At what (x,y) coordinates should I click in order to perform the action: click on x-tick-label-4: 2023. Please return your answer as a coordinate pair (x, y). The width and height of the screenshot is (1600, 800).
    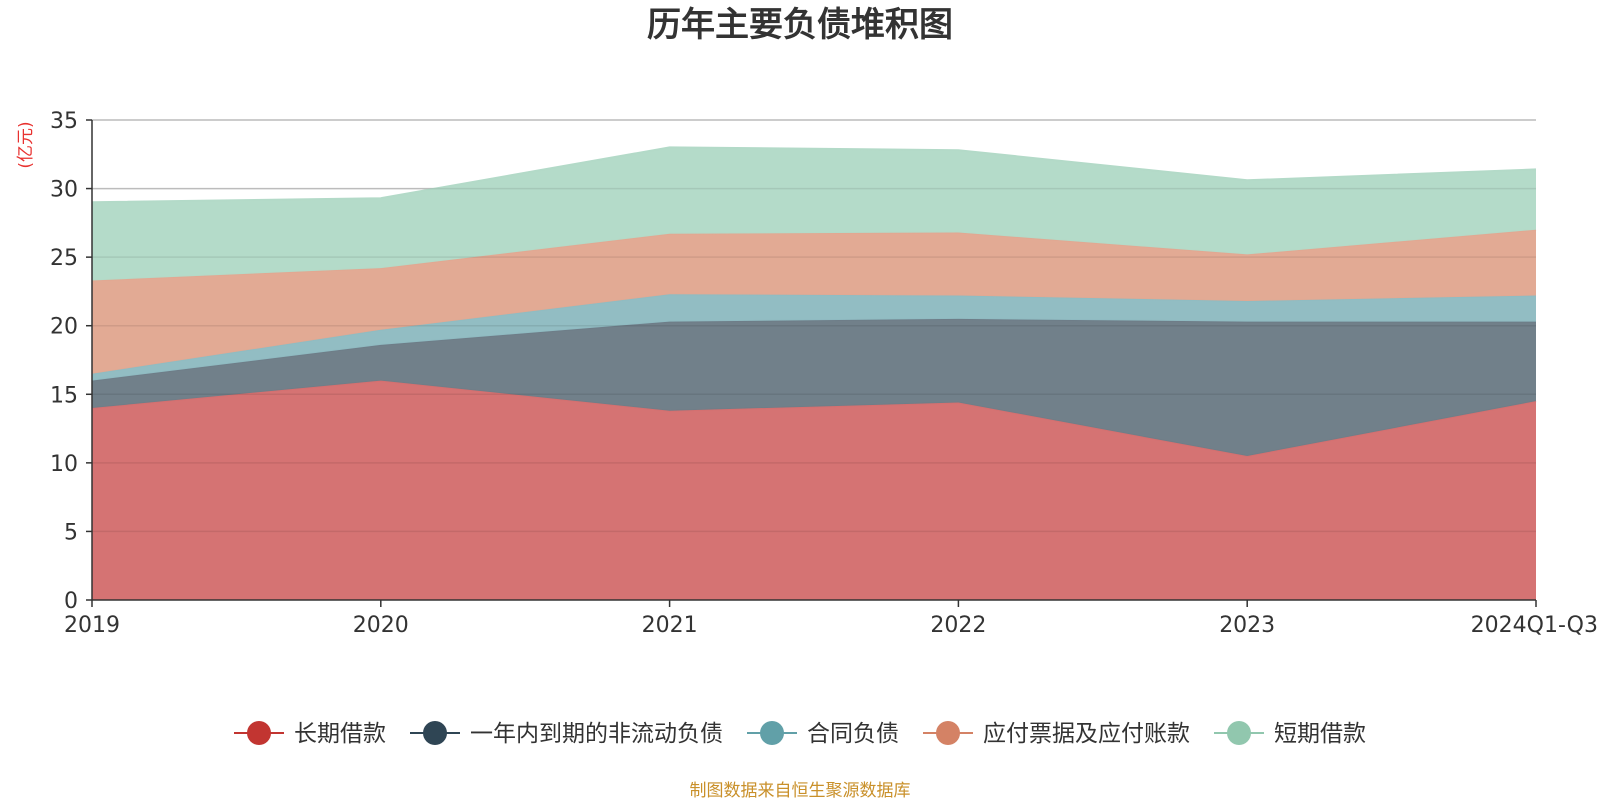
    Looking at the image, I should click on (1247, 625).